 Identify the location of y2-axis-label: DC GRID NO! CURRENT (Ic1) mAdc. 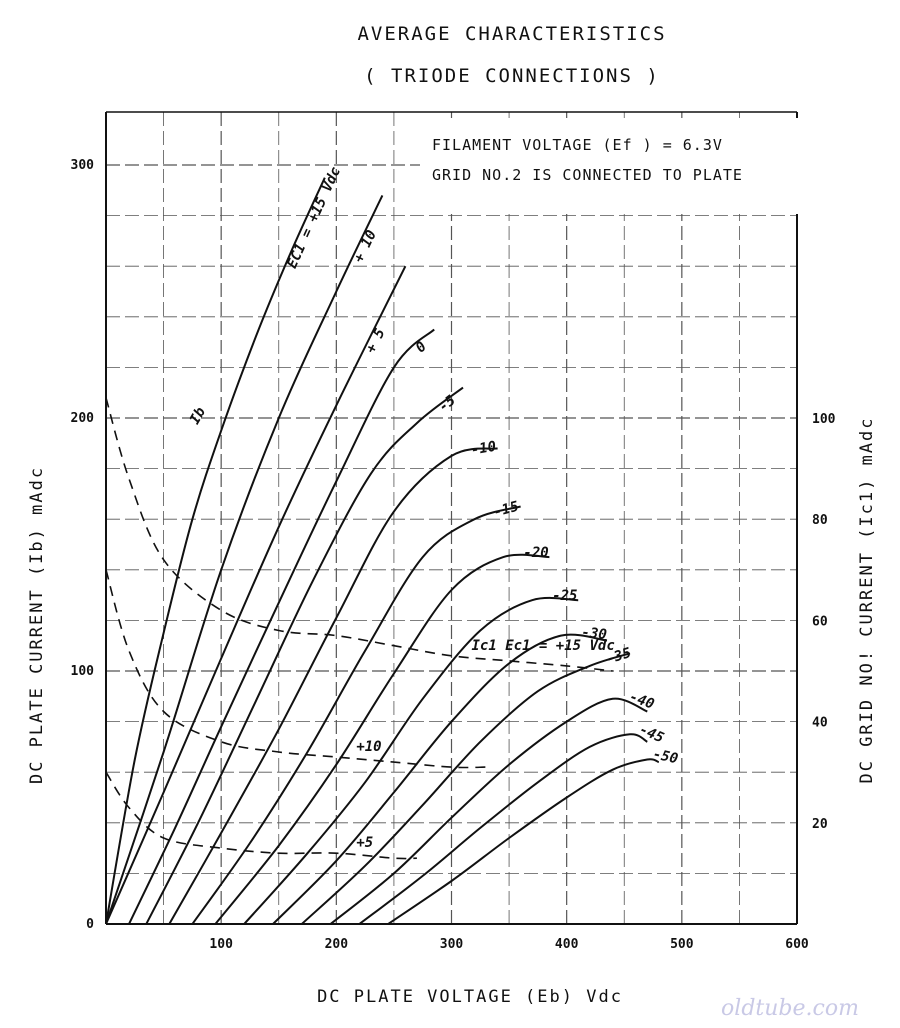
(867, 599).